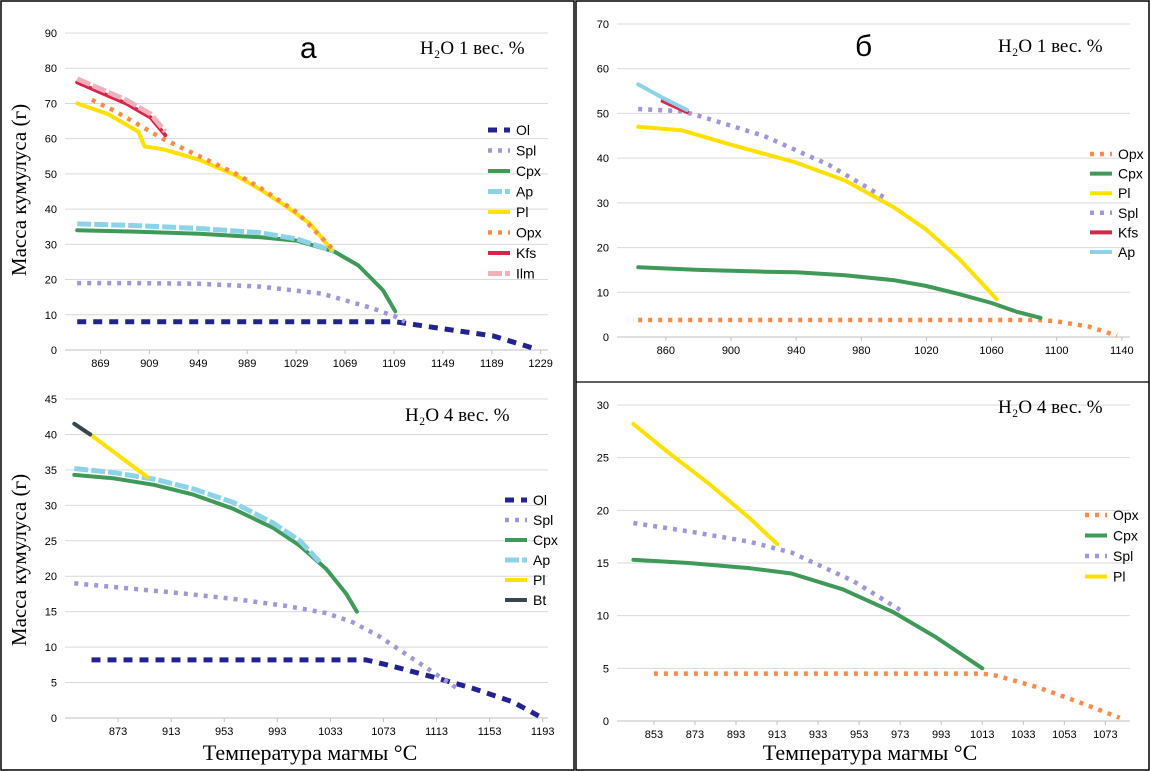 The image size is (1150, 771). I want to click on y-axis-title: Масса кумулуса (г), so click(19, 190).